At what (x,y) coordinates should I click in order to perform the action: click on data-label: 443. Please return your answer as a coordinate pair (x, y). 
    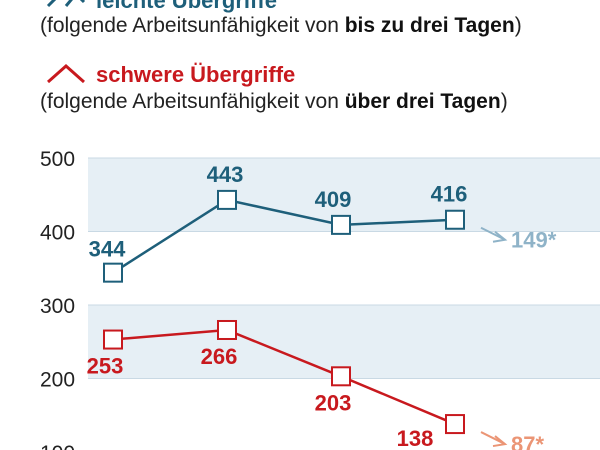
    Looking at the image, I should click on (225, 174).